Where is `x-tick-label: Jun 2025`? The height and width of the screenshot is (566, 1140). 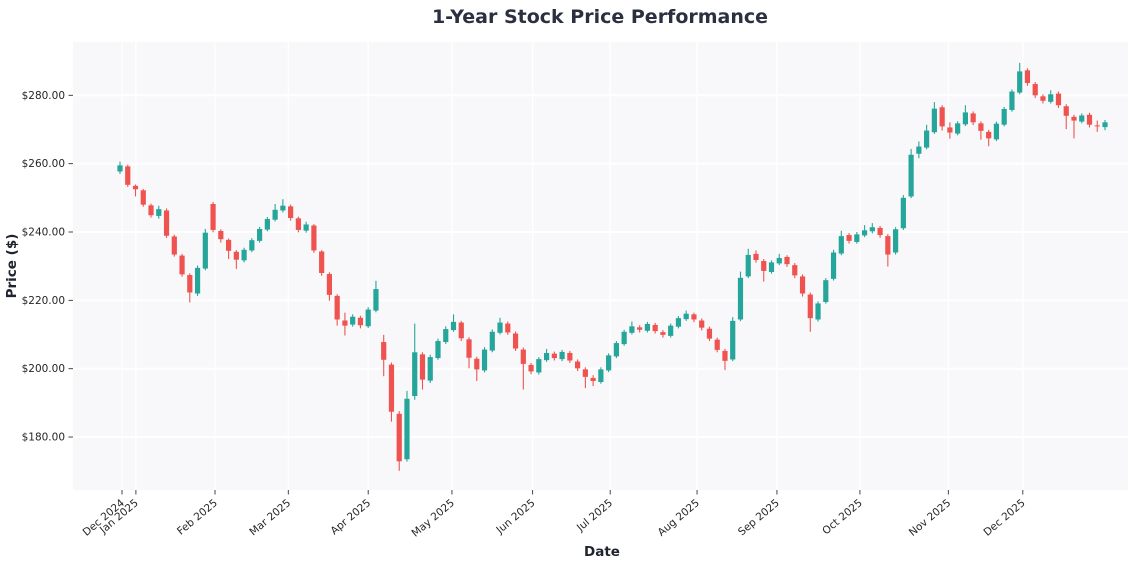
x-tick-label: Jun 2025 is located at coordinates (515, 517).